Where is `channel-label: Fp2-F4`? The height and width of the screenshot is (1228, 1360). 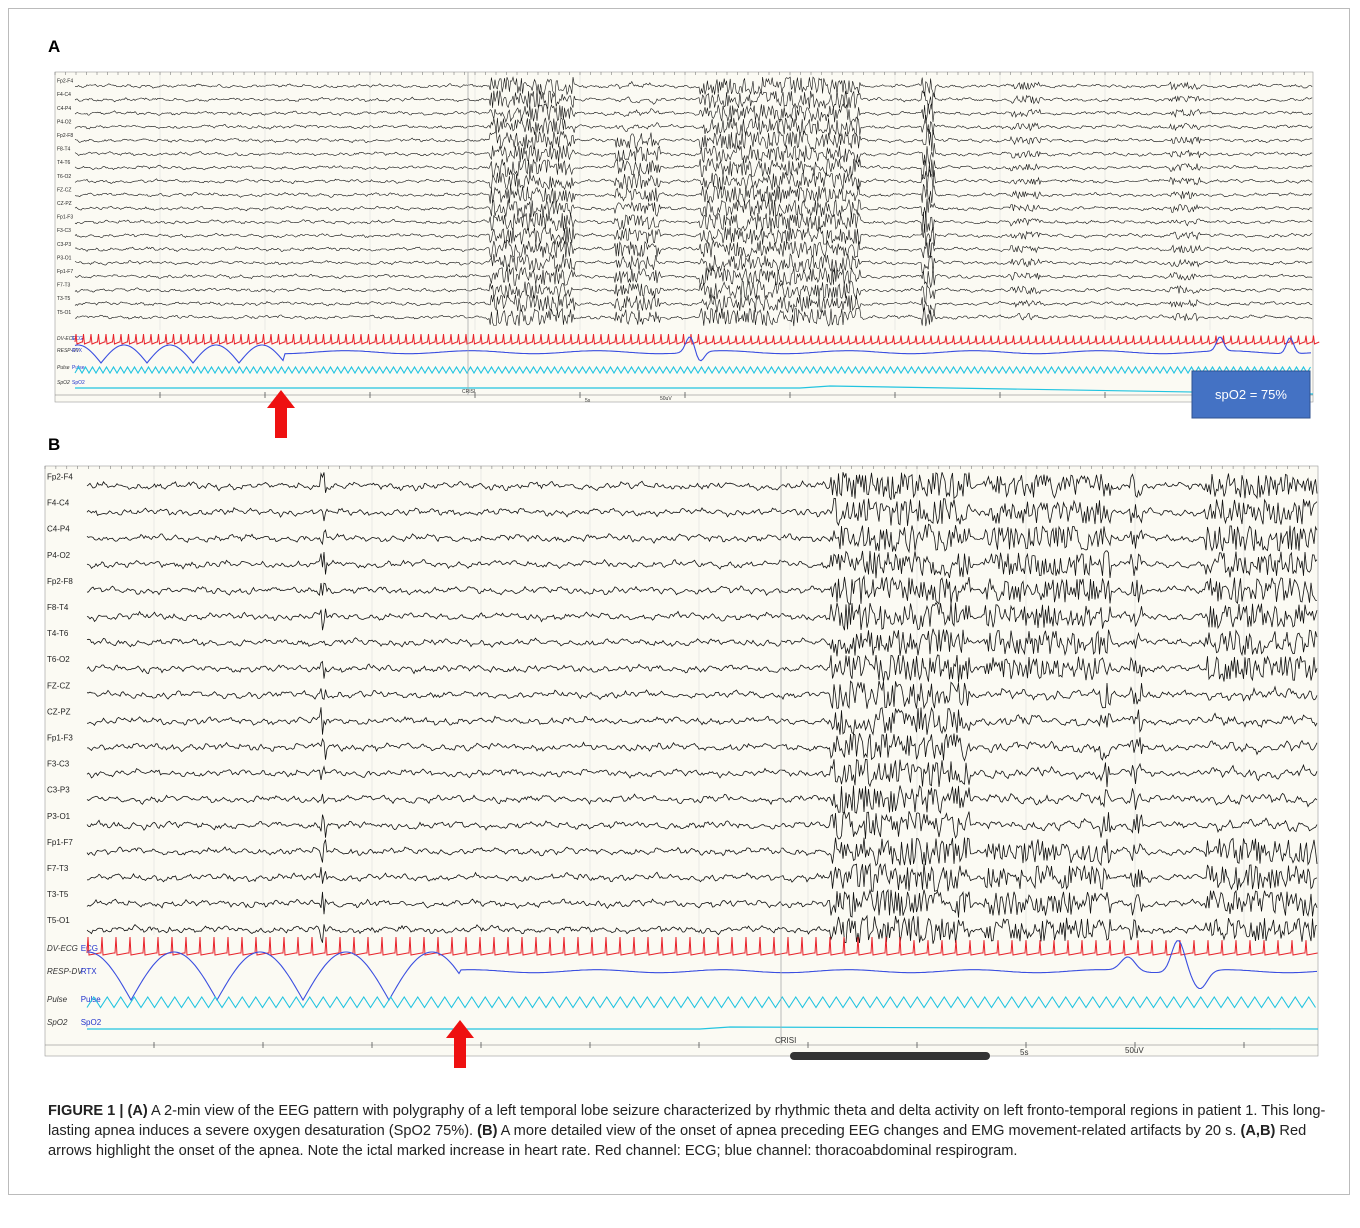 channel-label: Fp2-F4 is located at coordinates (65, 82).